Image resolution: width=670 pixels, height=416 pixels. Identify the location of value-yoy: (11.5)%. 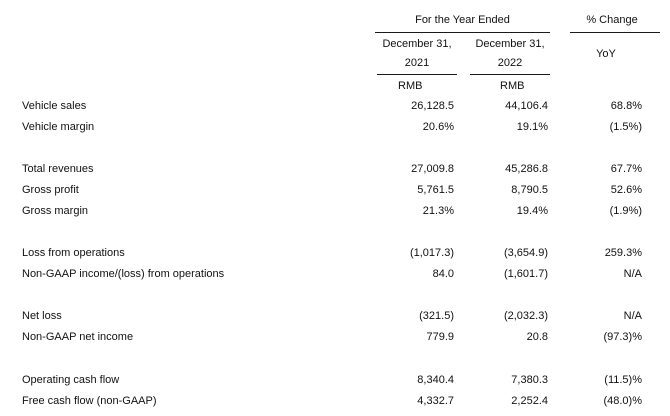
(623, 380).